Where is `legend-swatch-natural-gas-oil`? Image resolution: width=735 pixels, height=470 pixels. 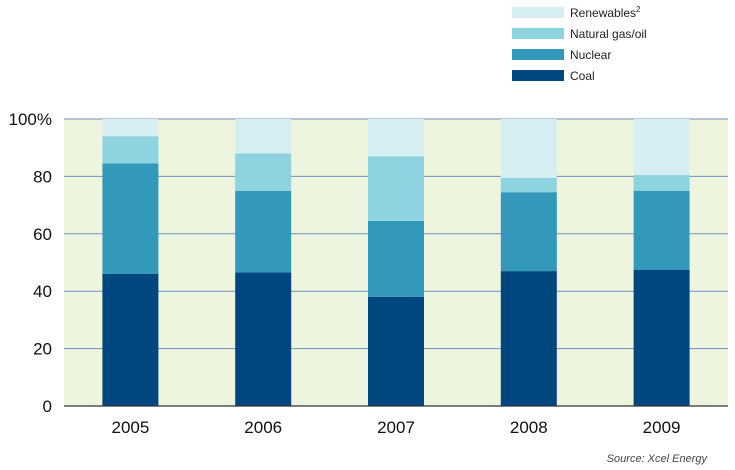
legend-swatch-natural-gas-oil is located at coordinates (538, 33).